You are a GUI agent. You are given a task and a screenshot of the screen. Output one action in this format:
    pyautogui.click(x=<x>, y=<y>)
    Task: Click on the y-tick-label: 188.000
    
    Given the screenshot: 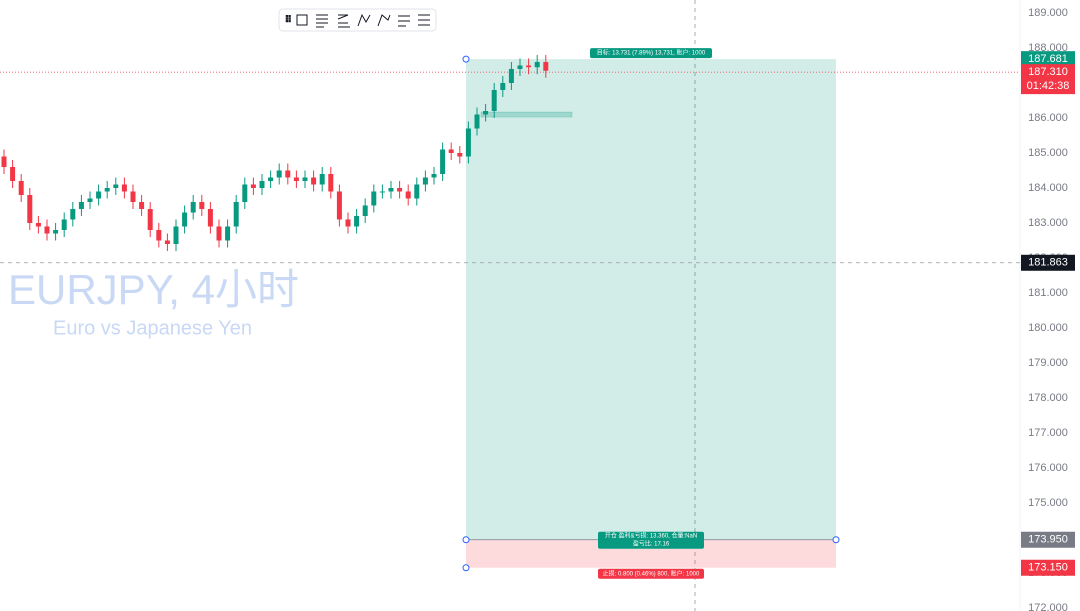 What is the action you would take?
    pyautogui.click(x=1048, y=48)
    